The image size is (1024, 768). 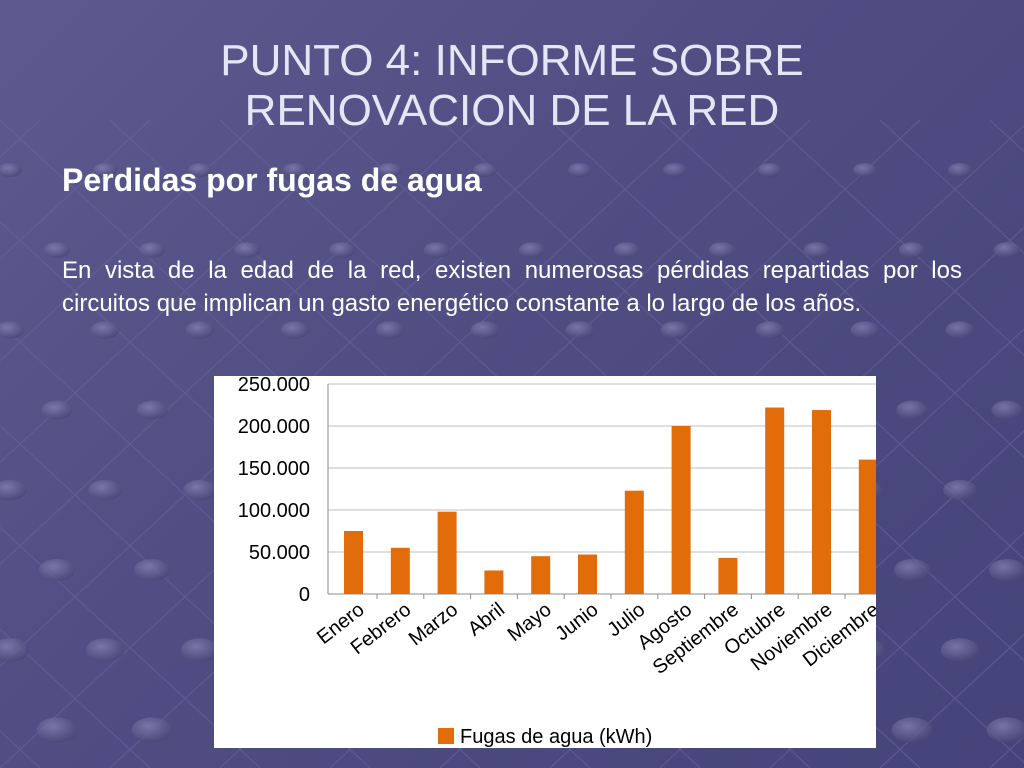 What do you see at coordinates (867, 526) in the screenshot?
I see `bar-diciembre` at bounding box center [867, 526].